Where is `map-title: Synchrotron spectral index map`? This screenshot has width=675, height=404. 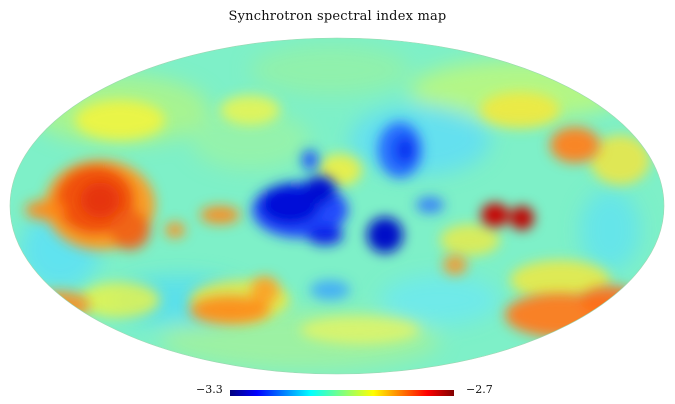
map-title: Synchrotron spectral index map is located at coordinates (337, 16).